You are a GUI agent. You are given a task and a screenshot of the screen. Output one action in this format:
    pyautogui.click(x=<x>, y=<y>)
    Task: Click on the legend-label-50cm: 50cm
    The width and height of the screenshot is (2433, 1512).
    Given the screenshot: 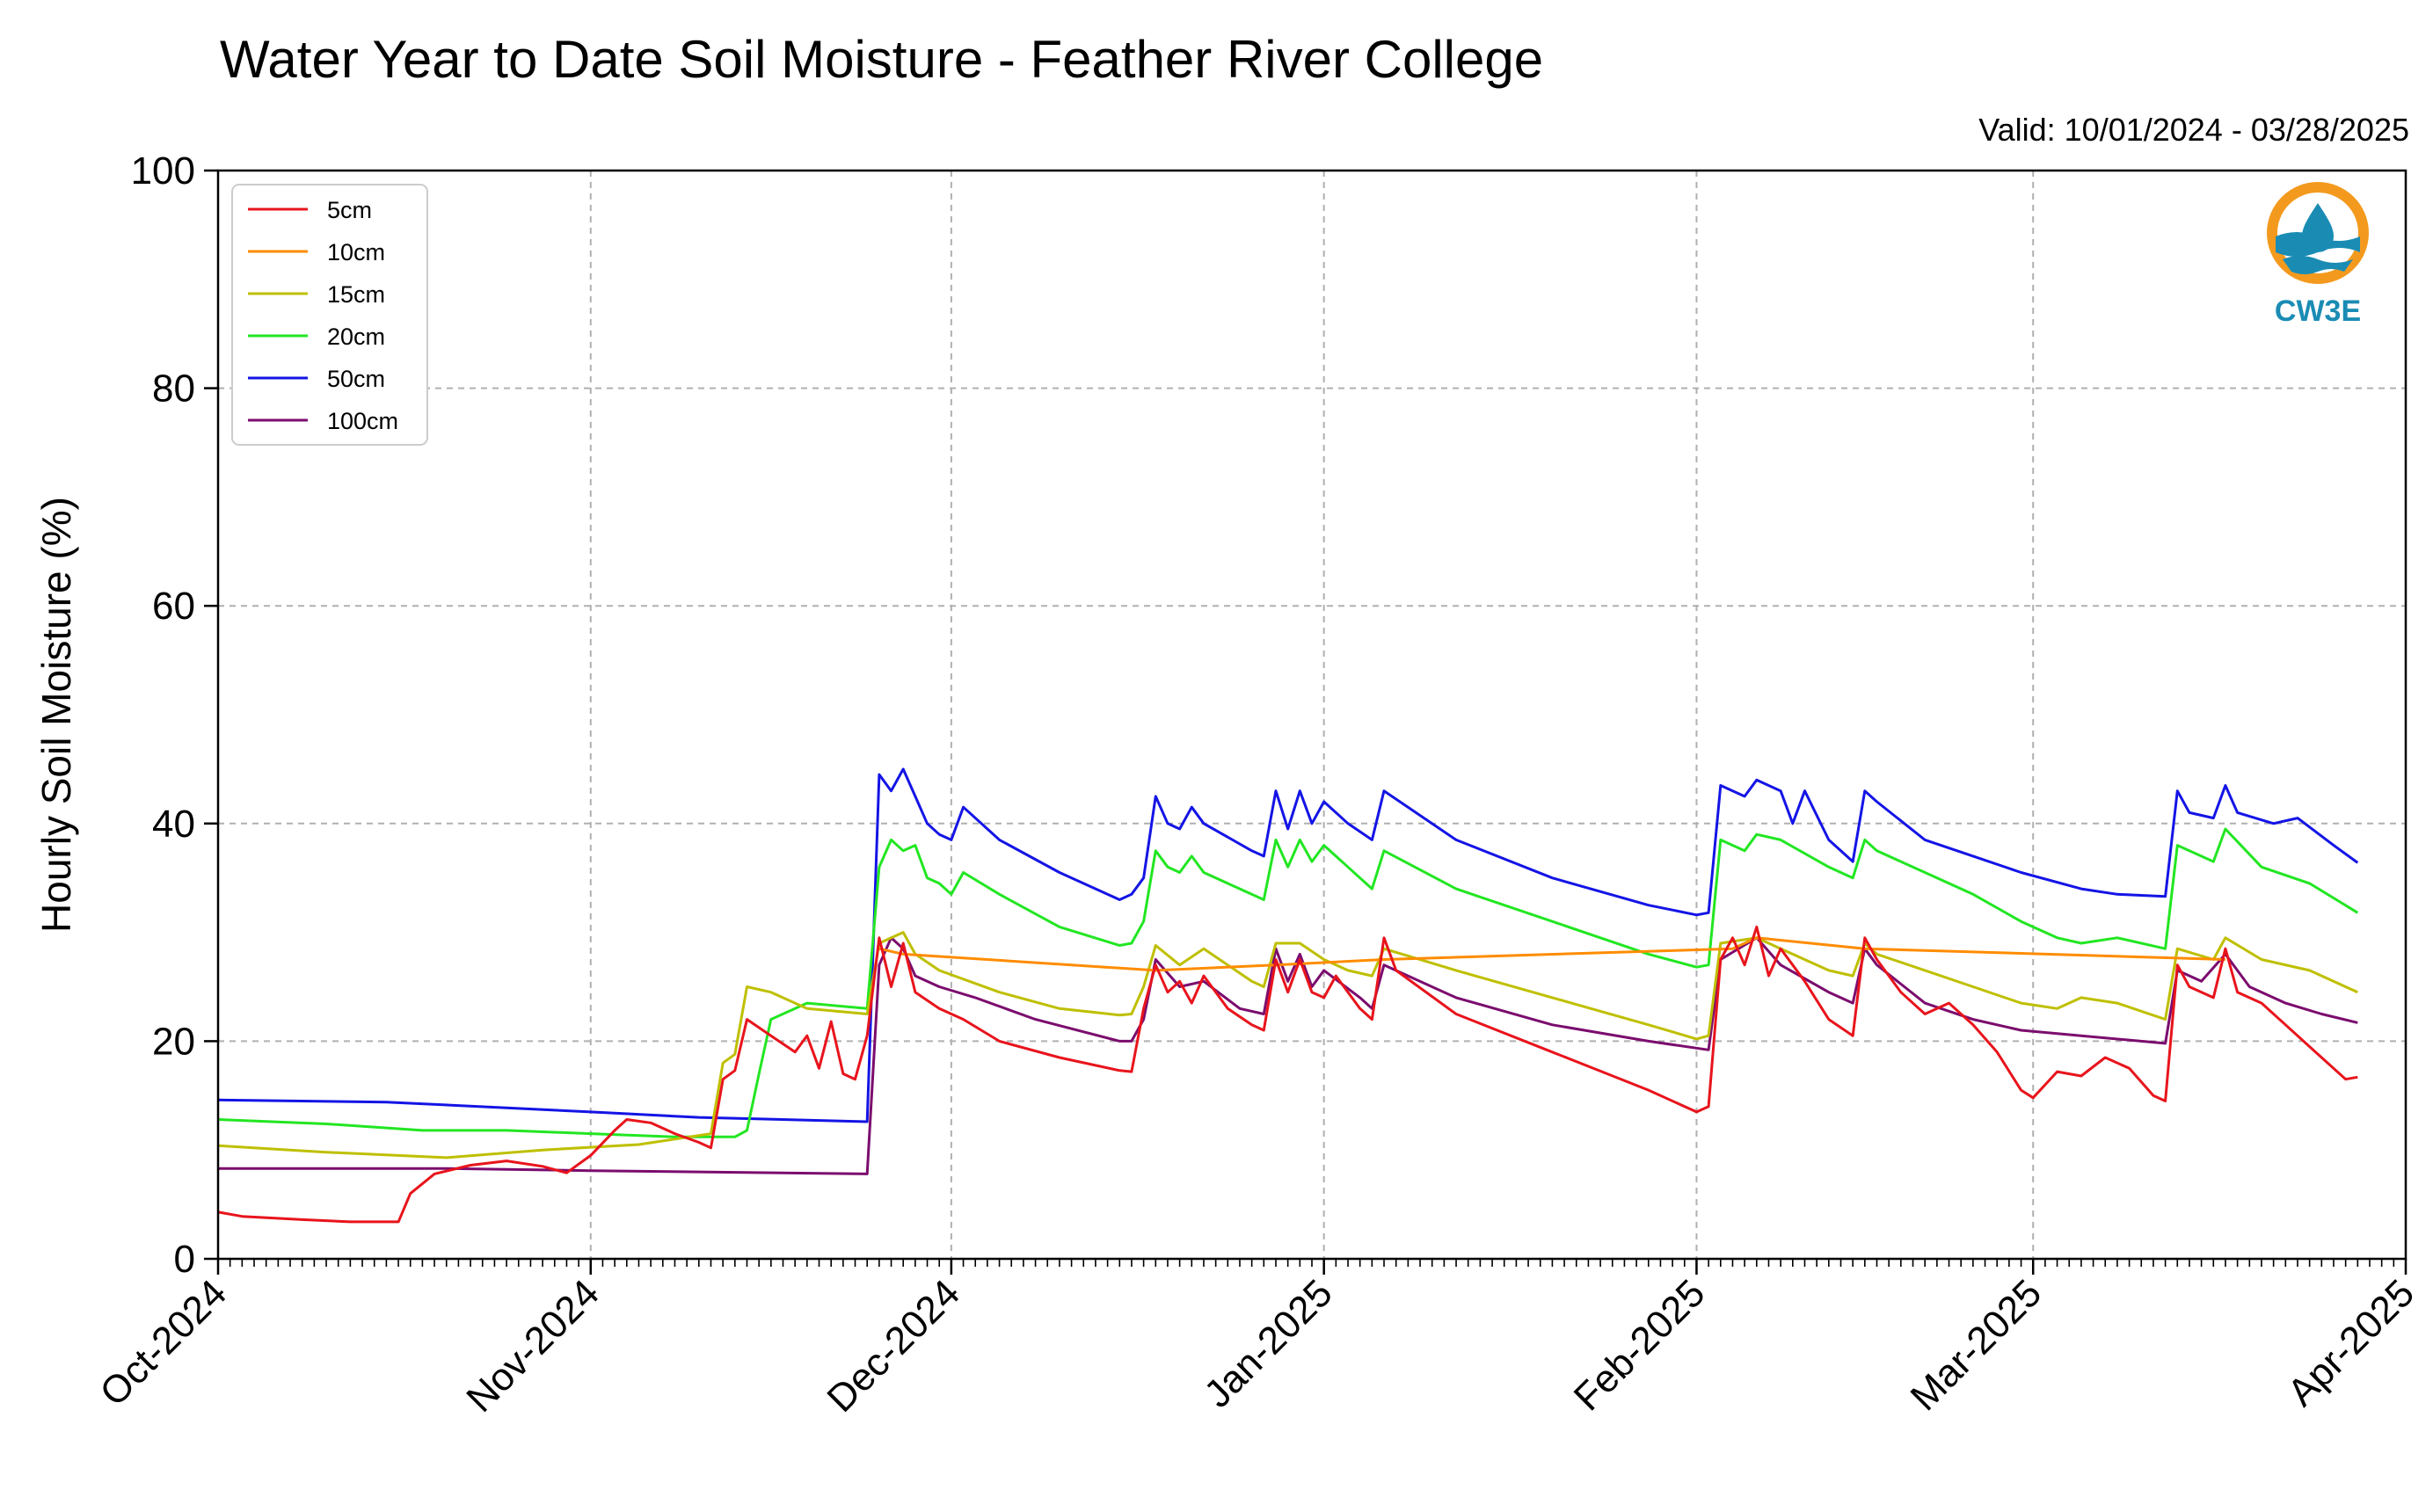 What is the action you would take?
    pyautogui.click(x=356, y=379)
    